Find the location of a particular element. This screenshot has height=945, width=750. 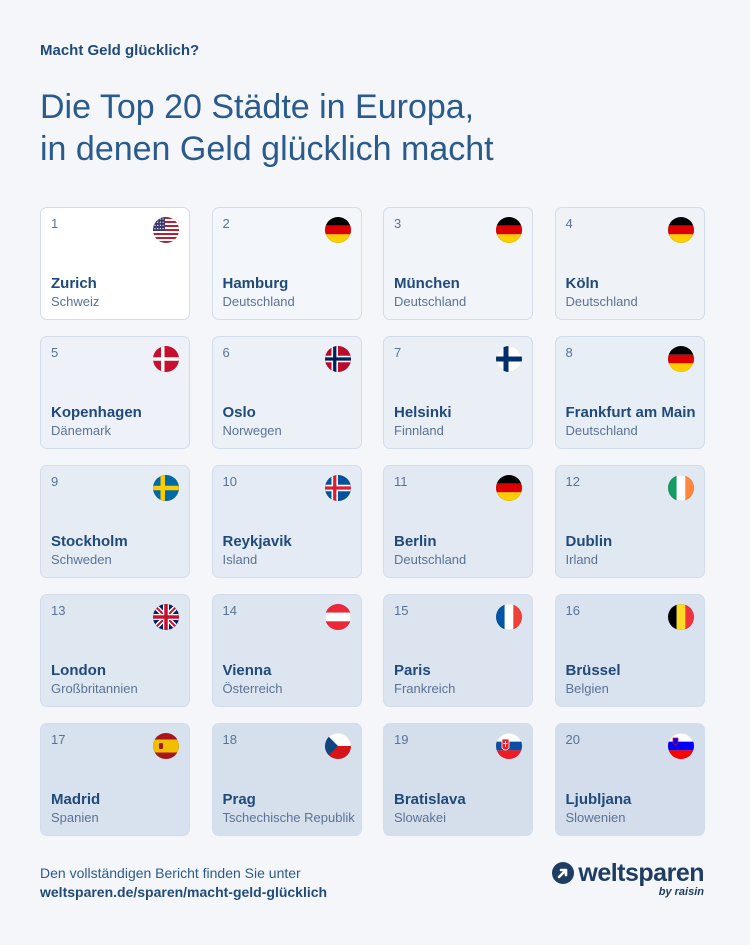

rank-number: 9 is located at coordinates (55, 481).